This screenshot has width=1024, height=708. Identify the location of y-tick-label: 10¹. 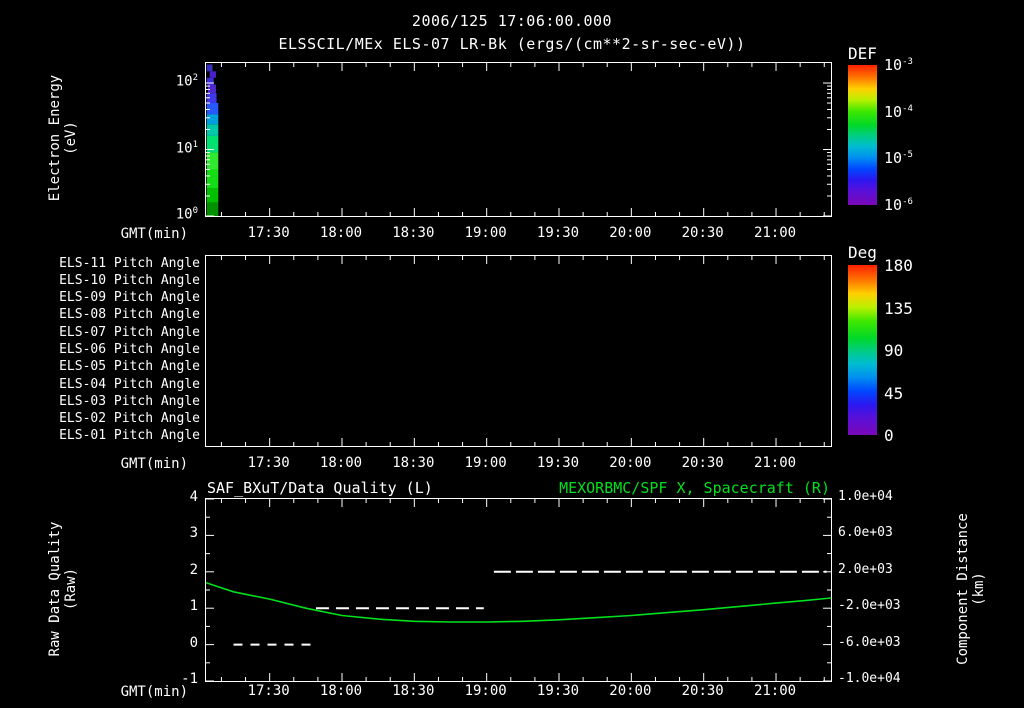
(186, 148).